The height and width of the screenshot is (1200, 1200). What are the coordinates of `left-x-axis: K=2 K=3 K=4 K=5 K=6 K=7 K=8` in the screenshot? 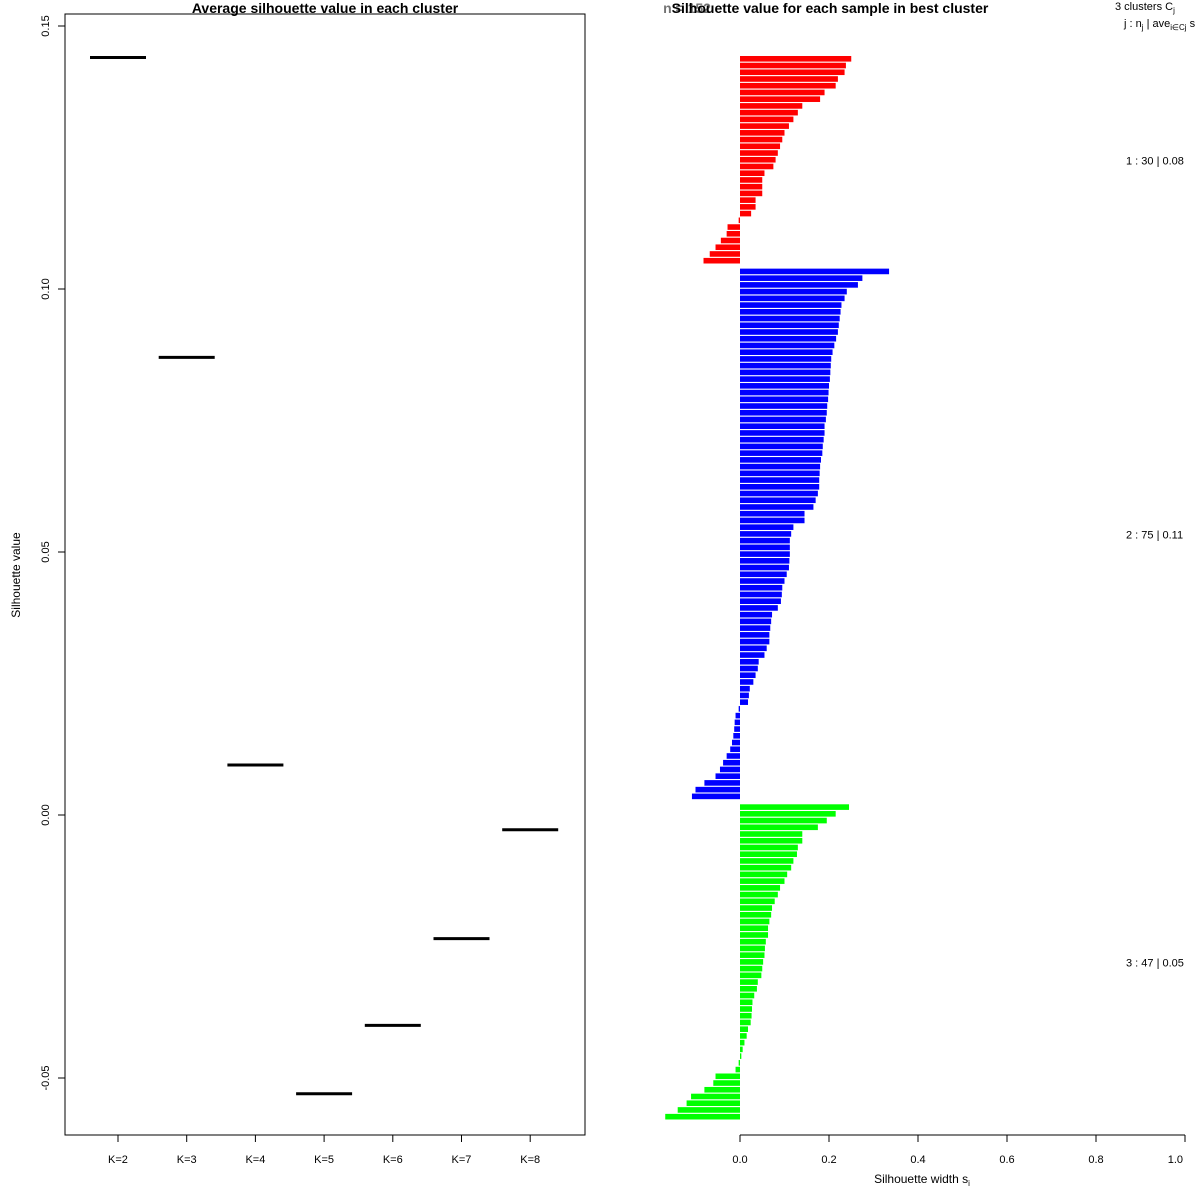 It's located at (324, 1150).